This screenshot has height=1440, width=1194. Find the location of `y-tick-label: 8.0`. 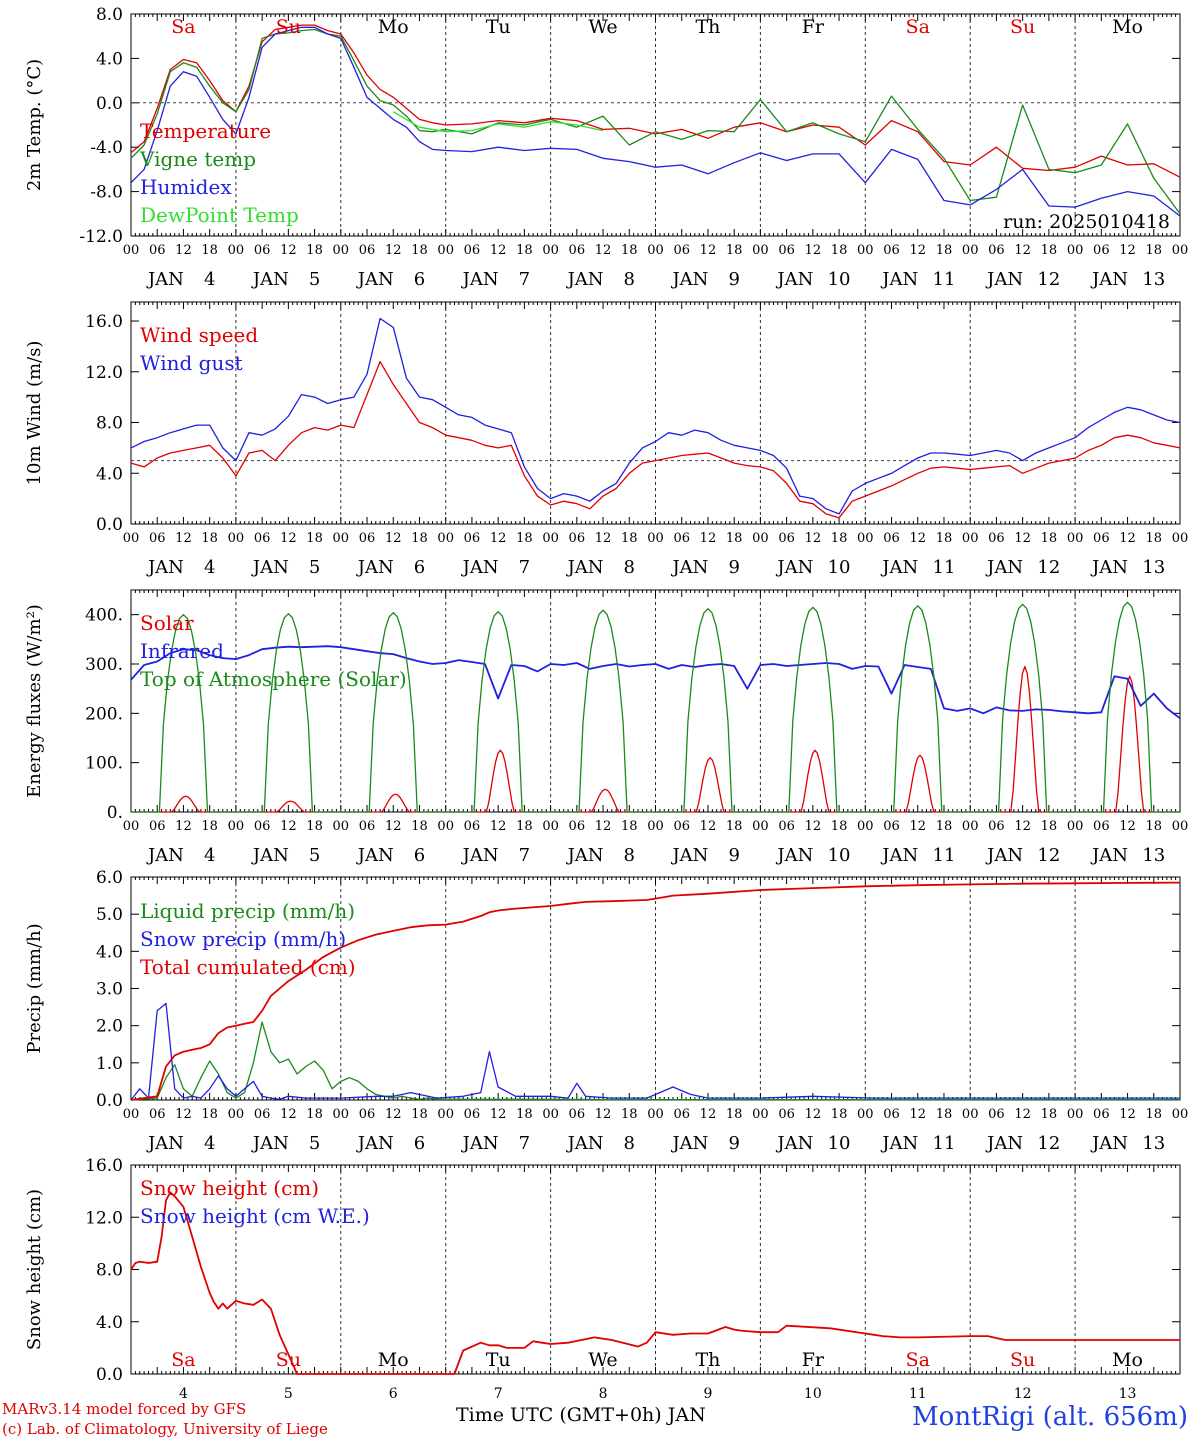

y-tick-label: 8.0 is located at coordinates (109, 1271).